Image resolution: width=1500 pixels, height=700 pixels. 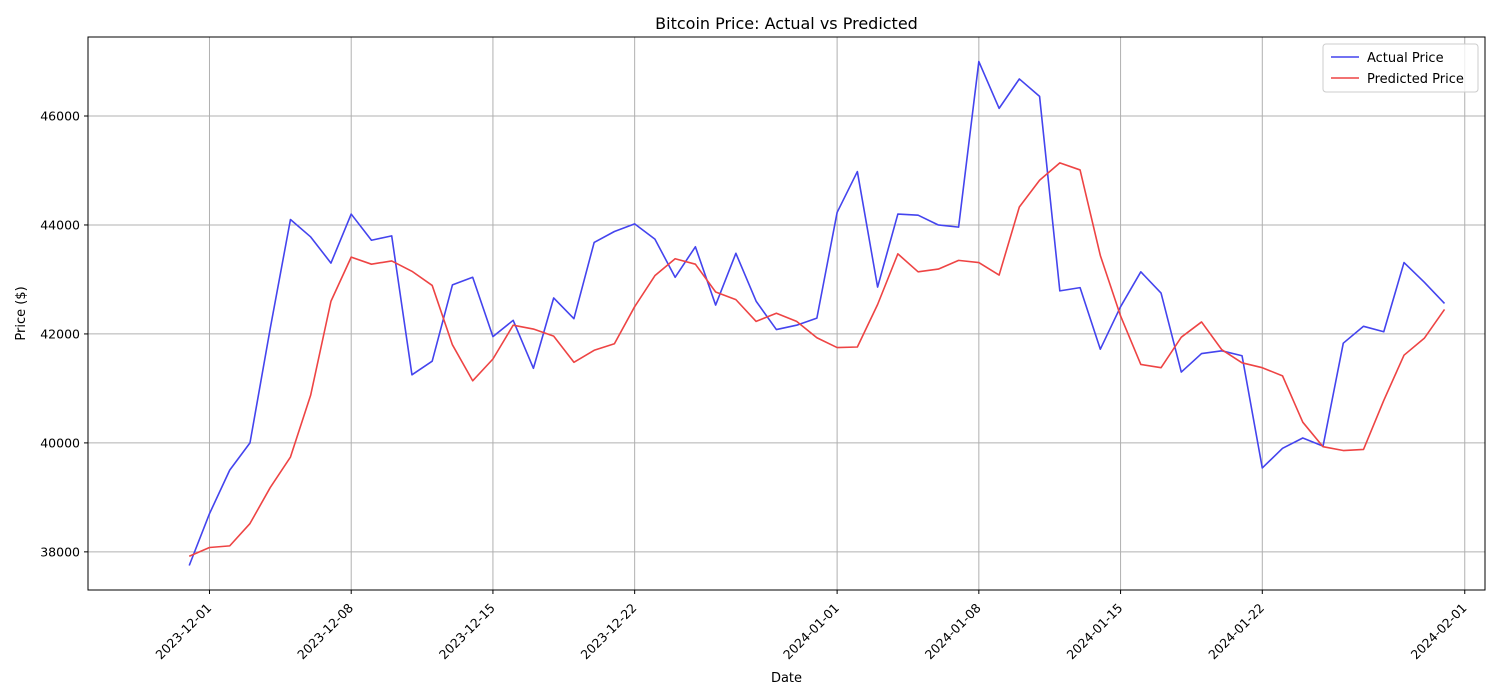 What do you see at coordinates (183, 631) in the screenshot?
I see `x-tick-label: 2023-12-01` at bounding box center [183, 631].